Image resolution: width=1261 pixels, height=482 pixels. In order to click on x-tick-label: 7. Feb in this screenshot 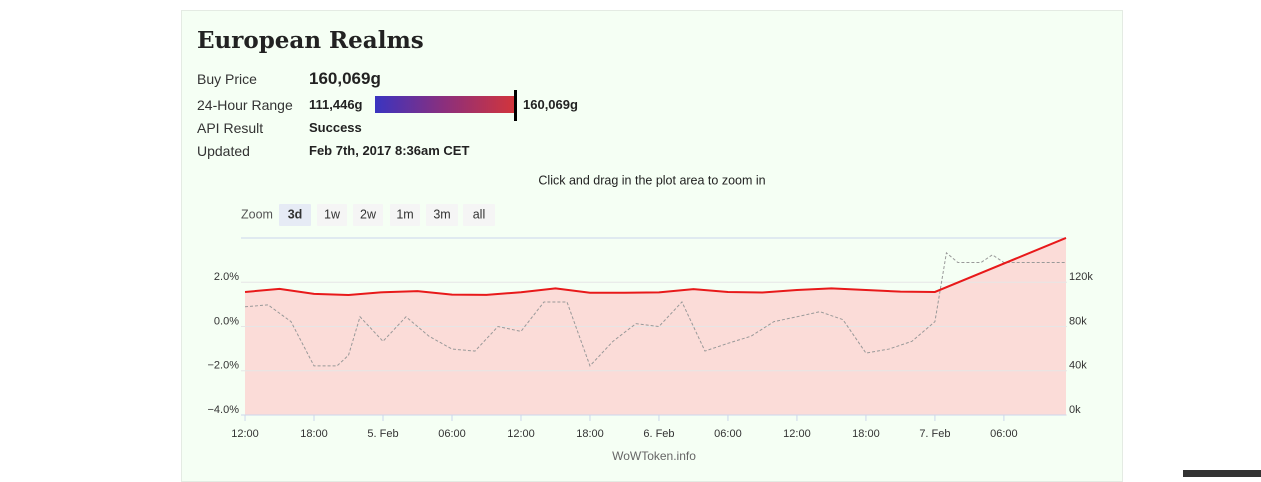, I will do `click(934, 434)`.